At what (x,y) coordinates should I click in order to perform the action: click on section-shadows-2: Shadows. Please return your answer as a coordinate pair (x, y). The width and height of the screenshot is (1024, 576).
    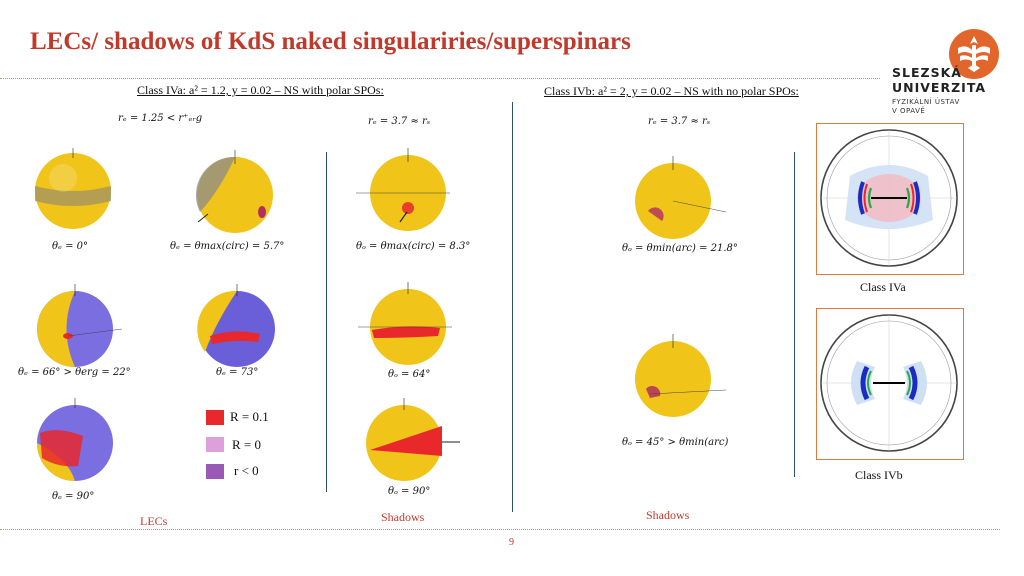
    Looking at the image, I should click on (668, 515).